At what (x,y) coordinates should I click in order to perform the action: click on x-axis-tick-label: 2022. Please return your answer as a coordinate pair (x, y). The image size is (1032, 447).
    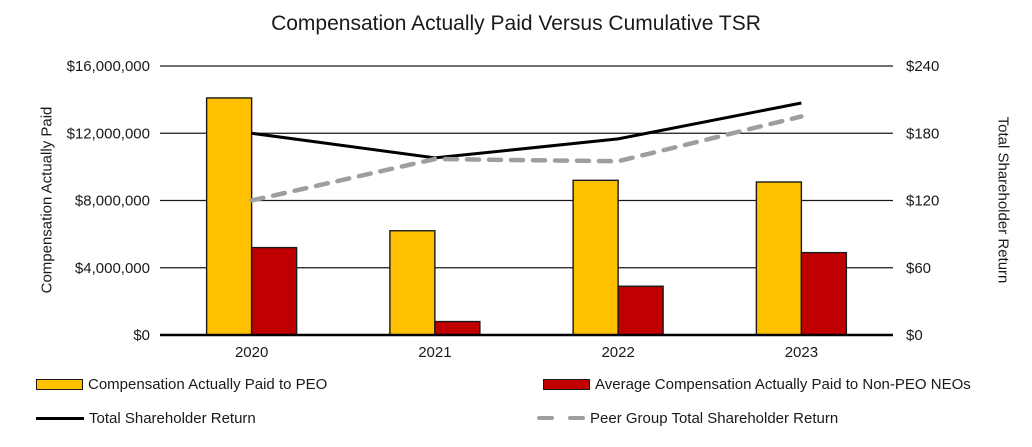
    Looking at the image, I should click on (617, 352).